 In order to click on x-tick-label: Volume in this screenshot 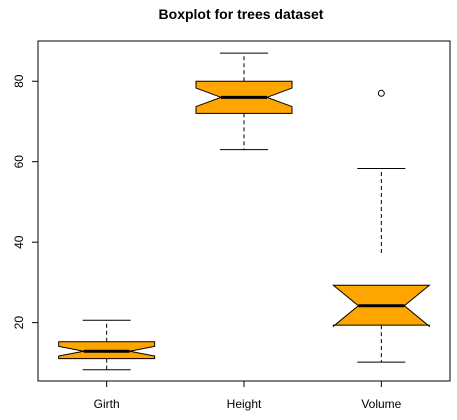, I will do `click(381, 404)`.